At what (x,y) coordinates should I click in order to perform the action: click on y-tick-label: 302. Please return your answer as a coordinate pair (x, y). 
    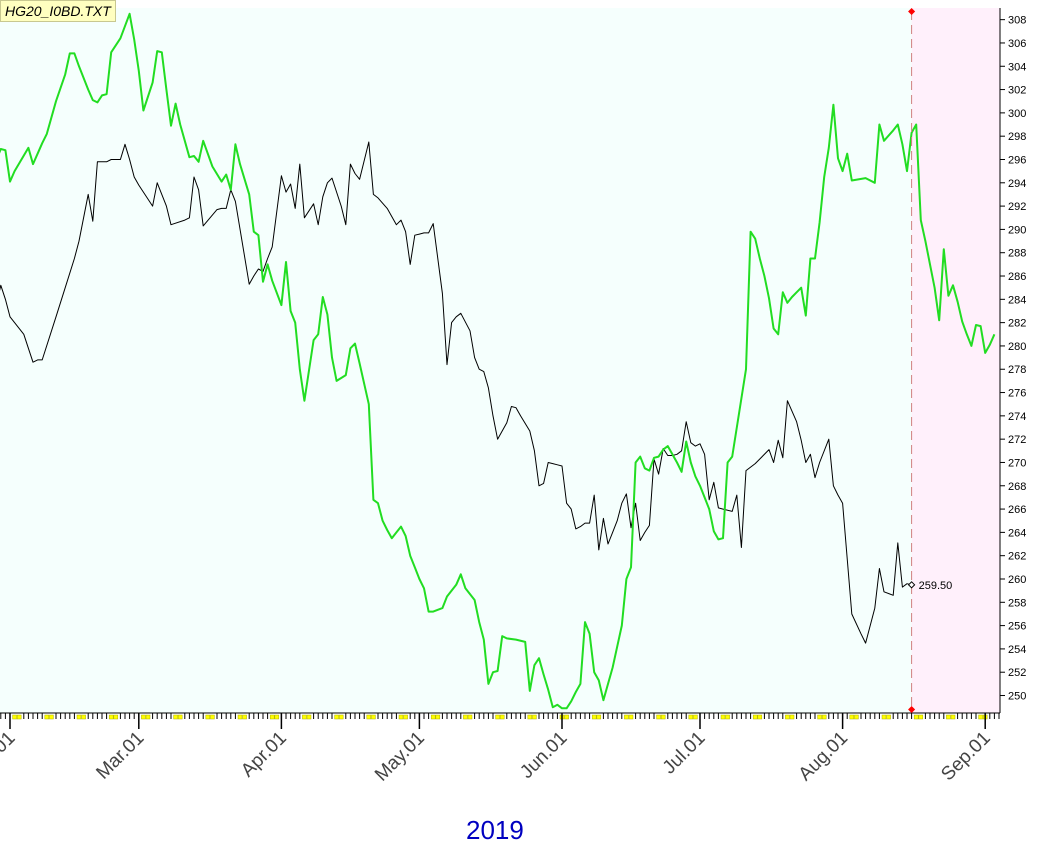
    Looking at the image, I should click on (1017, 91).